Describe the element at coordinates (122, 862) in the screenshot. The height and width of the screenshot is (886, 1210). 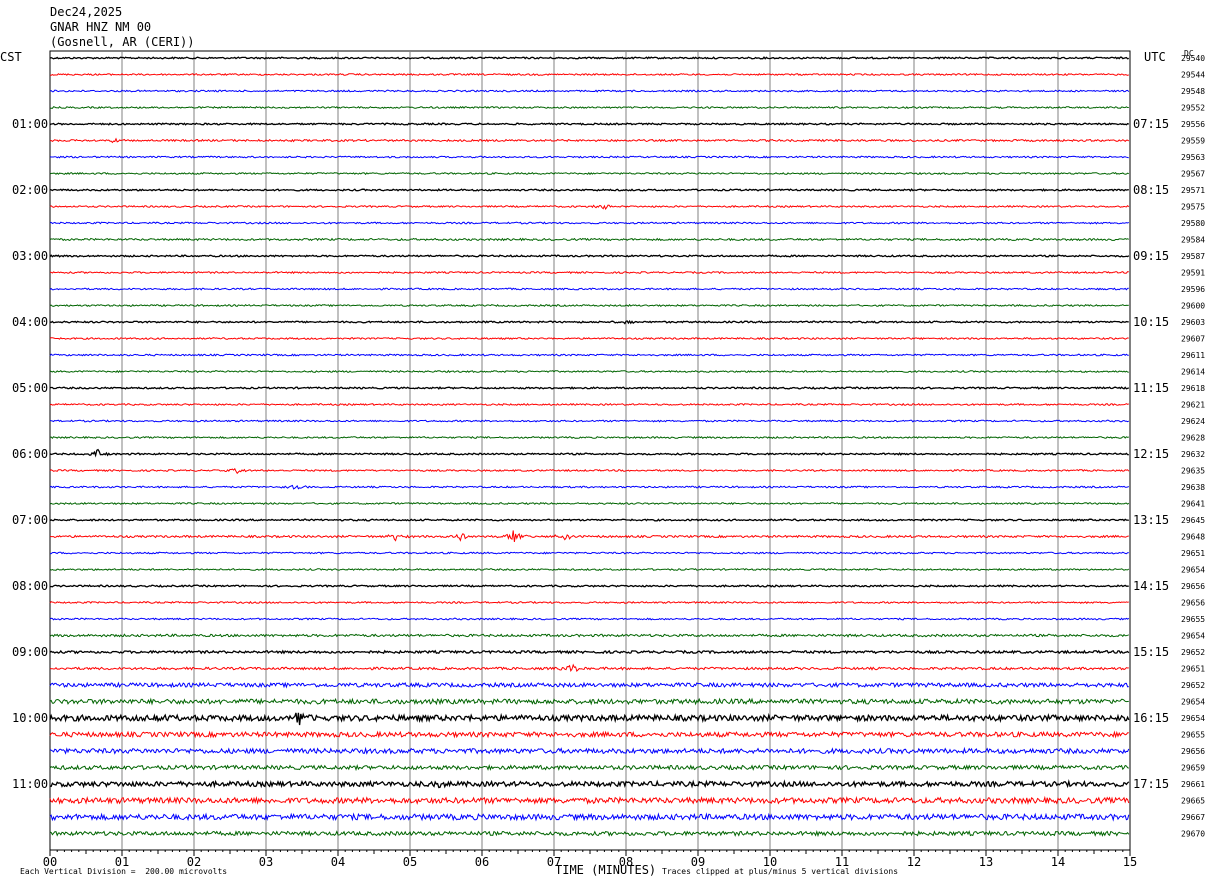
I see `x-tick-label-01: 01` at that location.